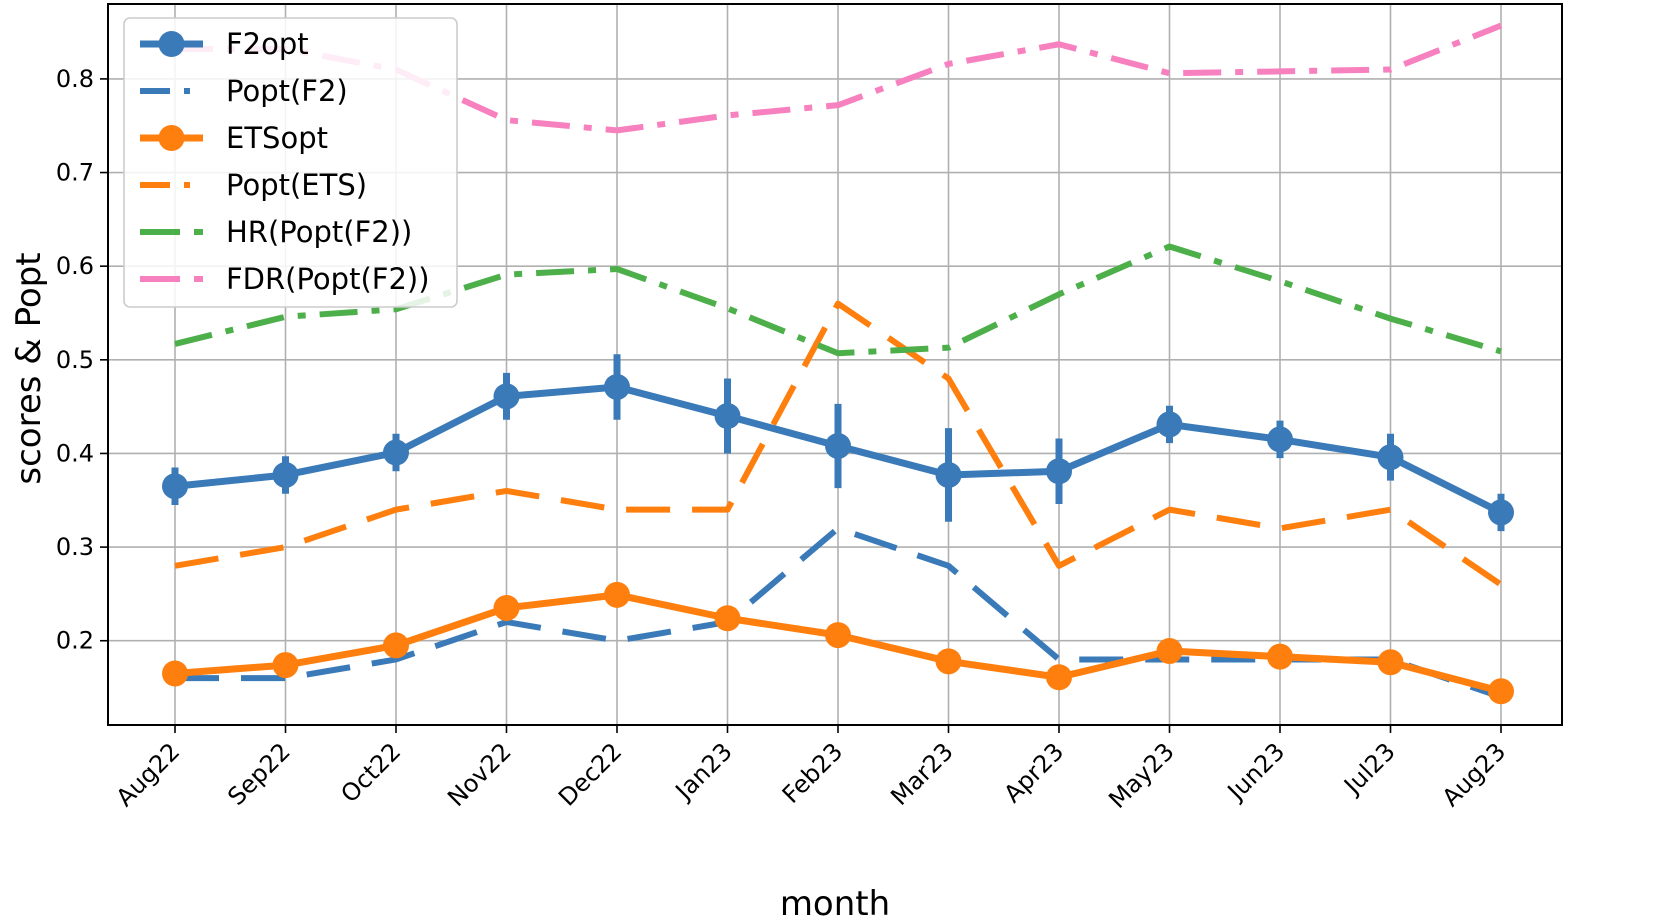 The height and width of the screenshot is (921, 1668). I want to click on legend-label: ETSopt, so click(277, 138).